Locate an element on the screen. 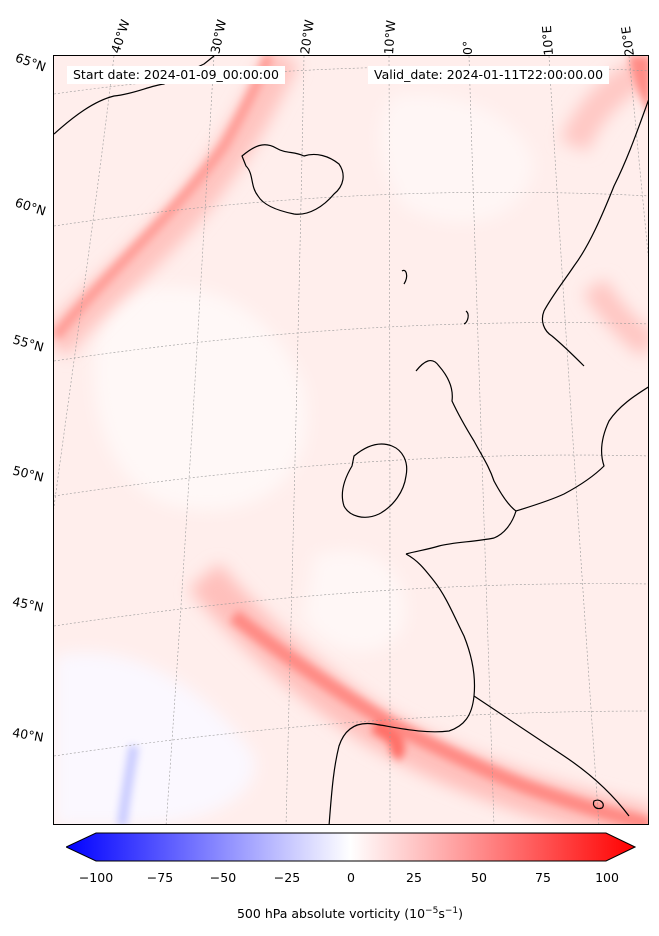 The width and height of the screenshot is (659, 936). lon-label-30w: 30°W is located at coordinates (218, 36).